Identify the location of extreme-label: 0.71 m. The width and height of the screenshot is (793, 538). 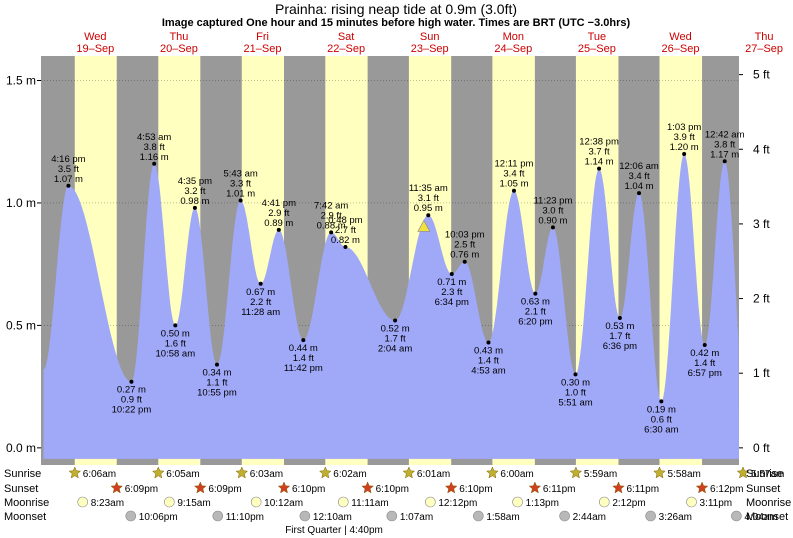
(451, 282).